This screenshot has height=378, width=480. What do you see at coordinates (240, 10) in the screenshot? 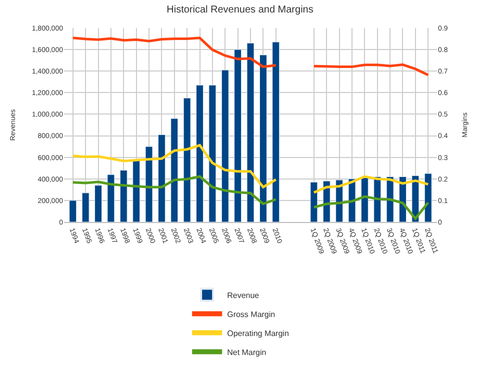
I see `chart-title: Historical Revenues and Margins` at bounding box center [240, 10].